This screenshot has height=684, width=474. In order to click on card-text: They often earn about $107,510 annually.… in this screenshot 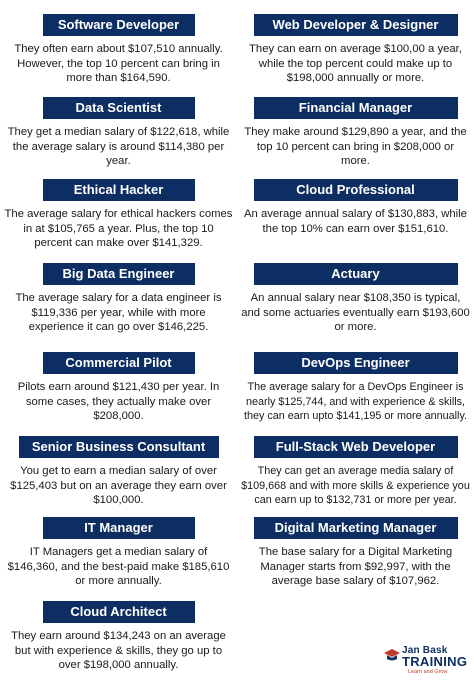, I will do `click(118, 63)`.